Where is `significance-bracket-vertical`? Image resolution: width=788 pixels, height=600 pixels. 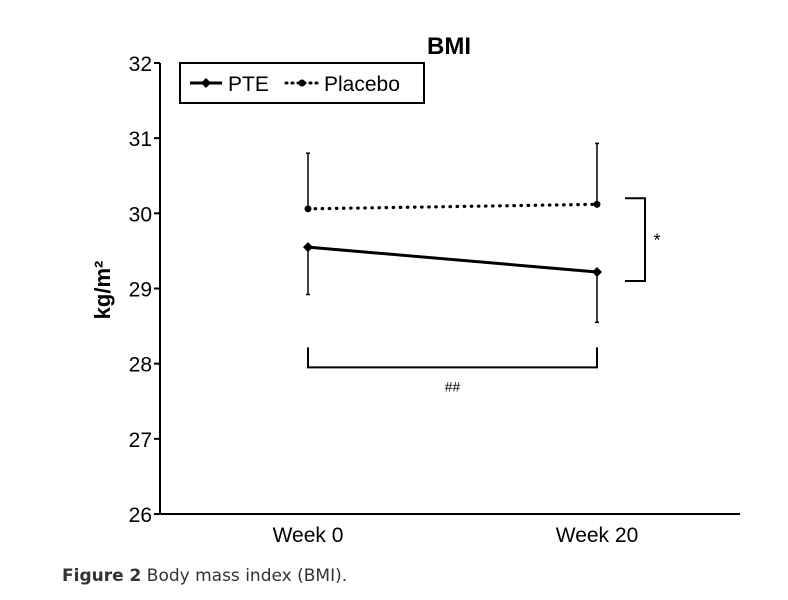
significance-bracket-vertical is located at coordinates (635, 239).